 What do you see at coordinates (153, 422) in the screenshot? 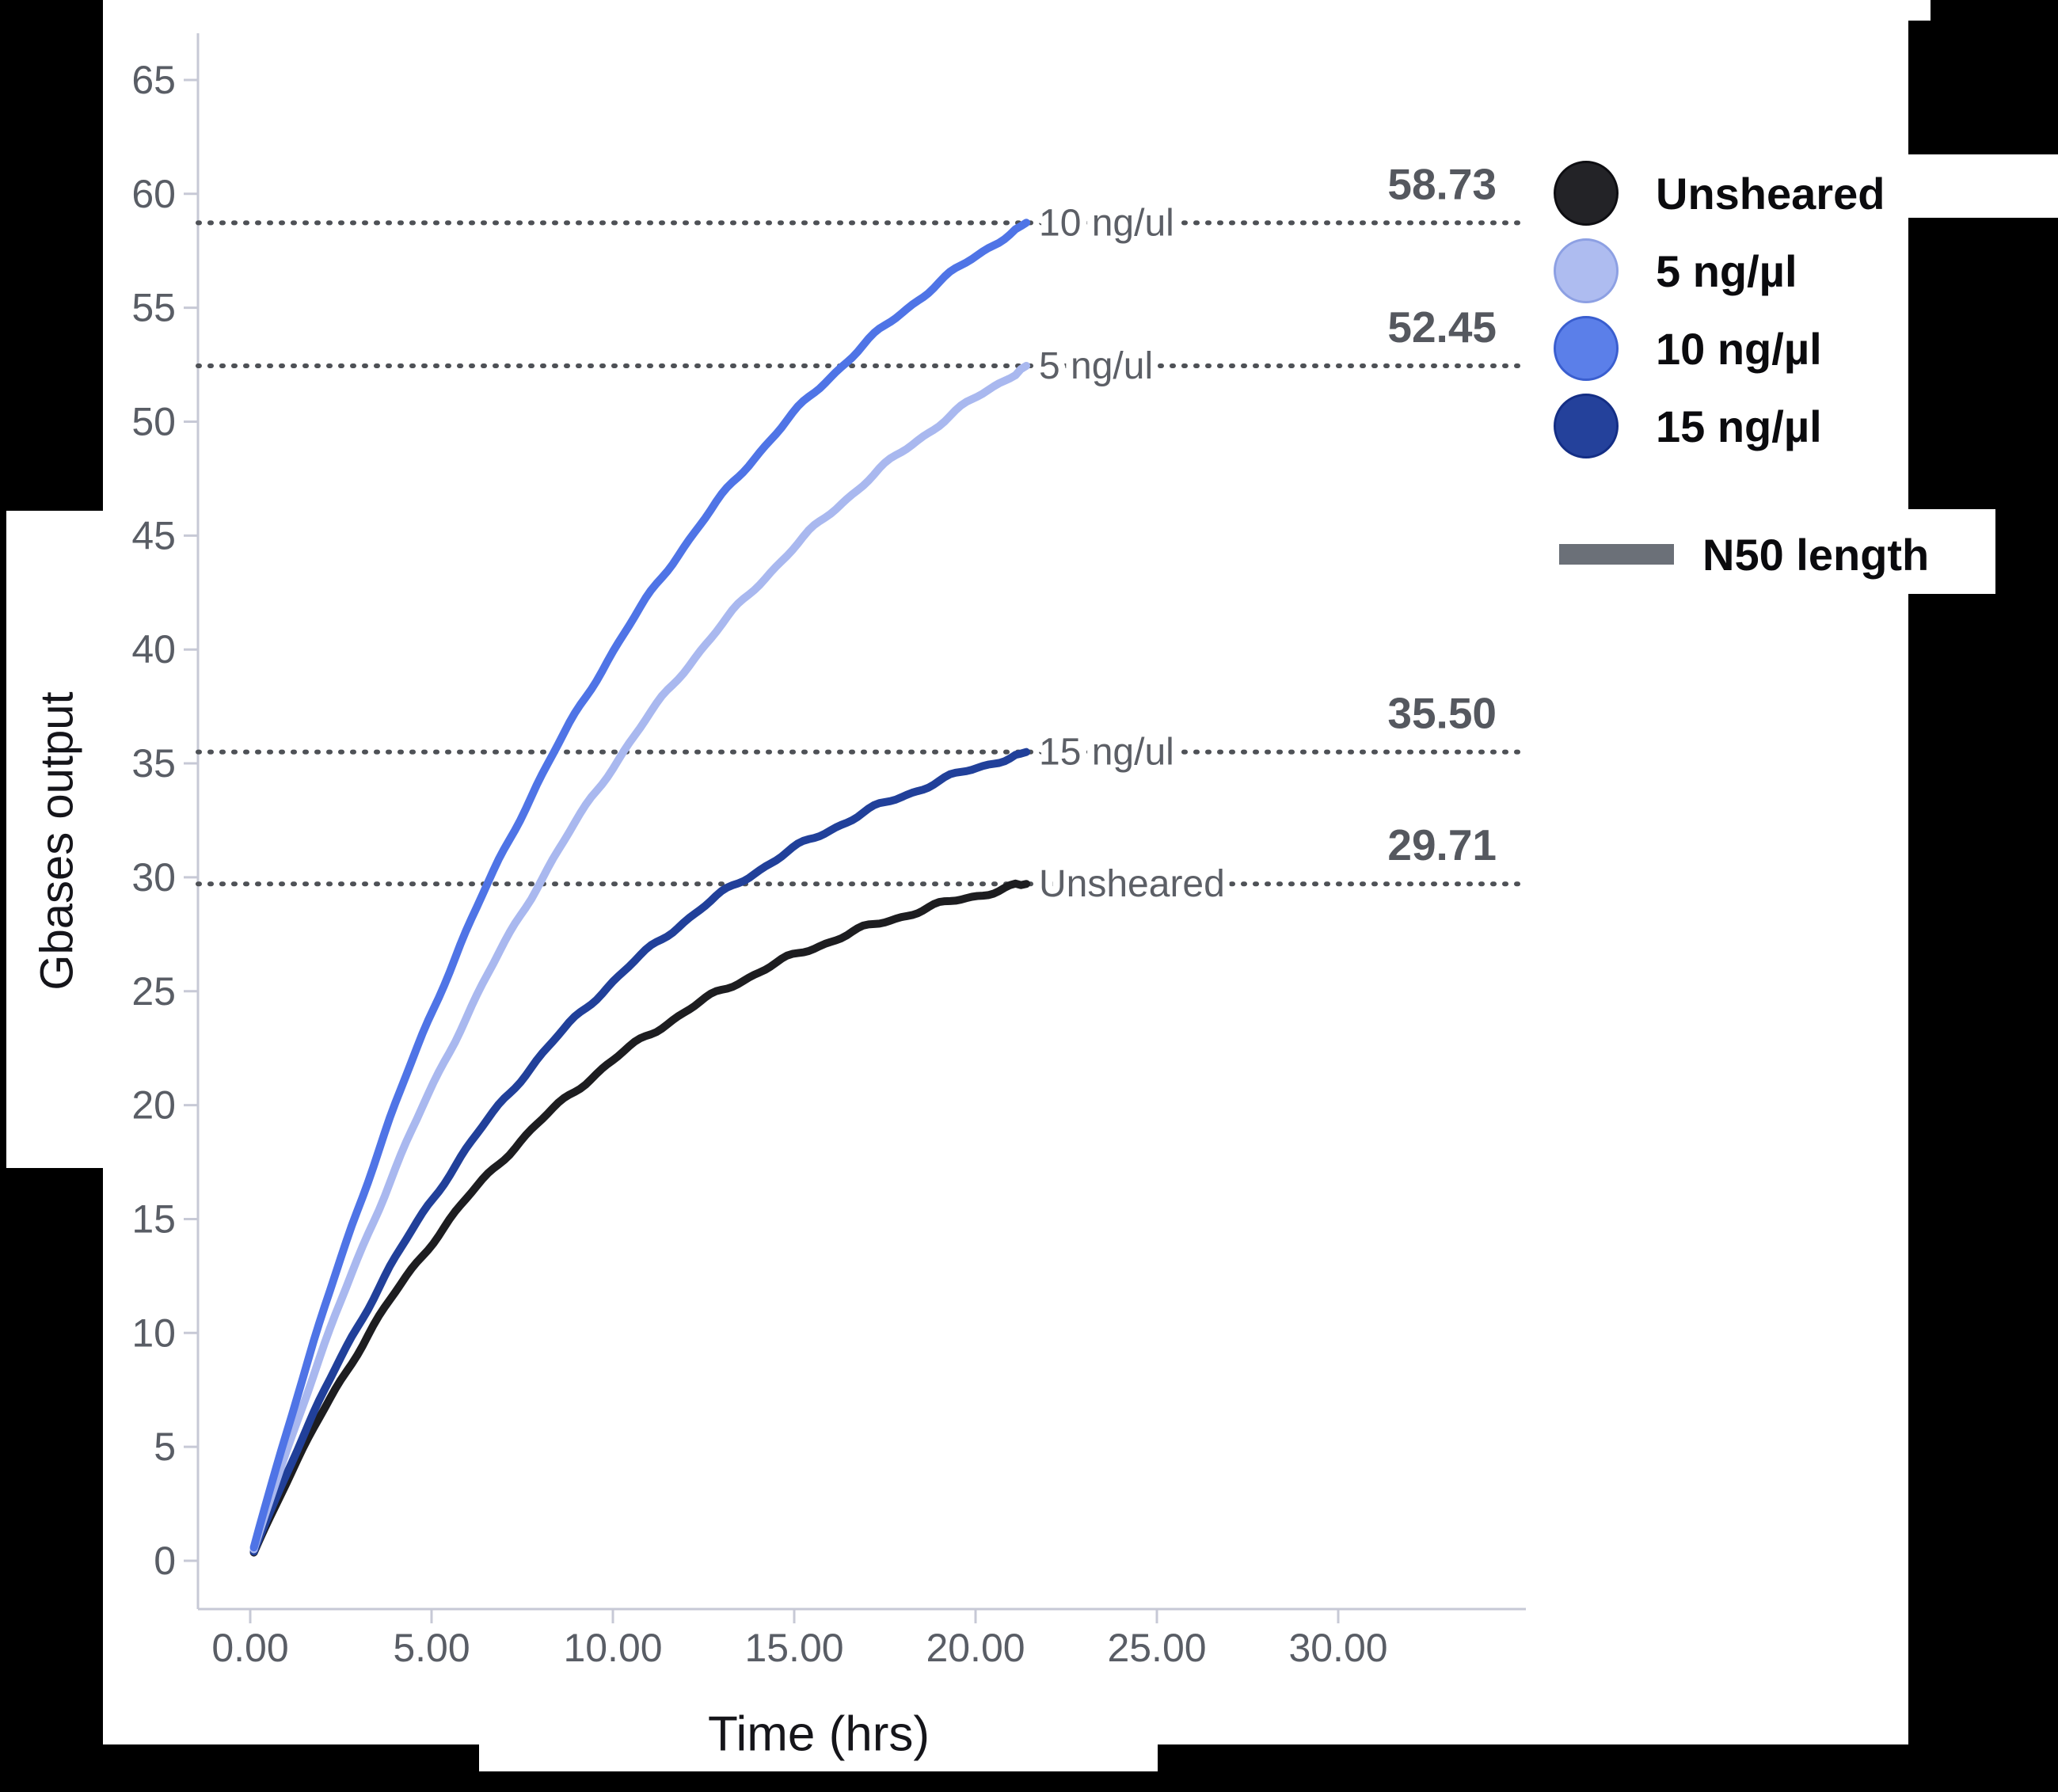
I see `y-tick-label: 50` at bounding box center [153, 422].